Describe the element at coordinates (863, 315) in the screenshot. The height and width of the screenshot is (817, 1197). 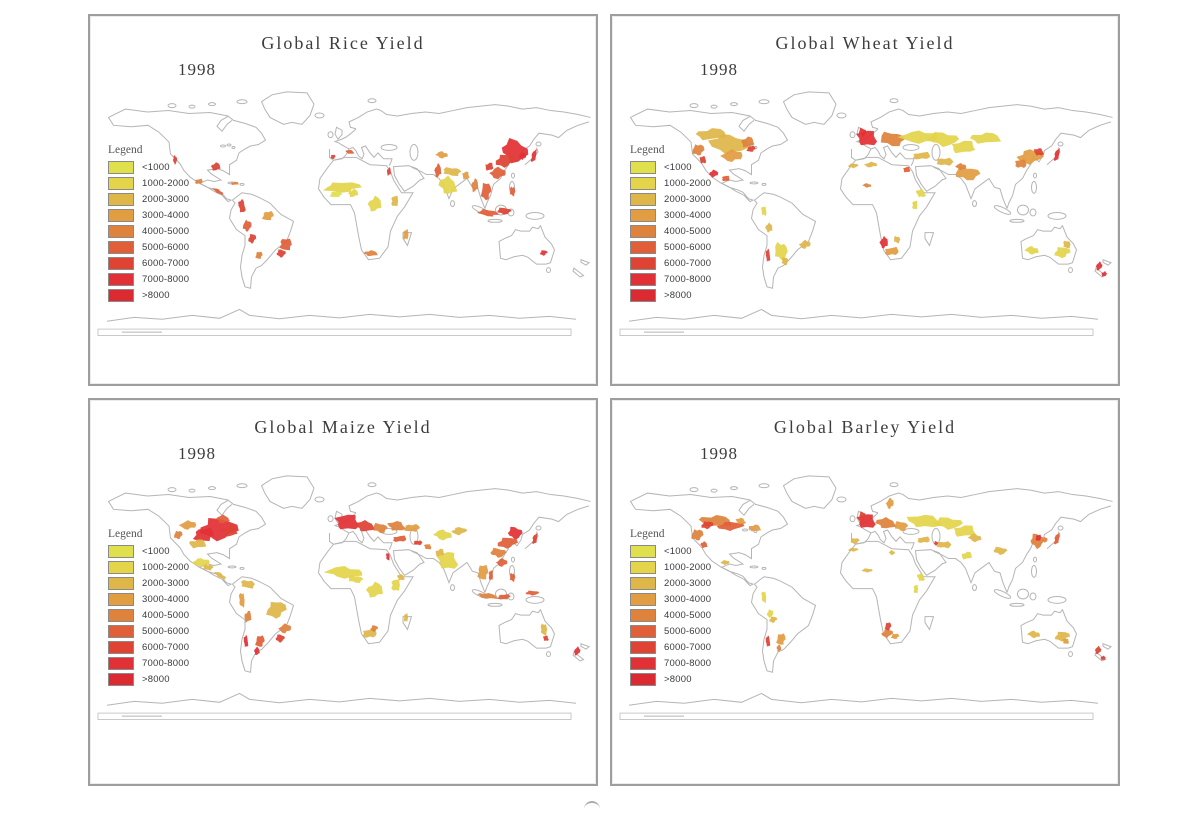
I see `antarctica-outline` at that location.